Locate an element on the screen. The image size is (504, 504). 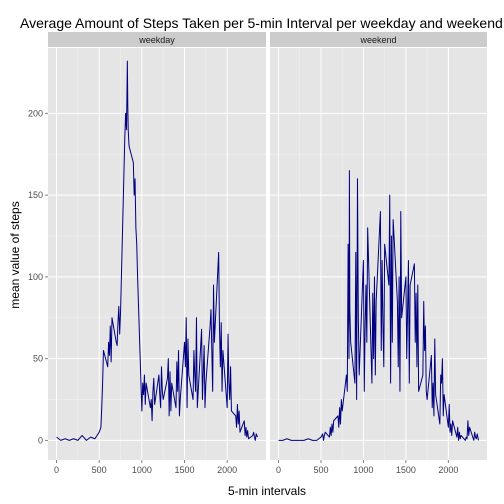
strip-weekday is located at coordinates (157, 39).